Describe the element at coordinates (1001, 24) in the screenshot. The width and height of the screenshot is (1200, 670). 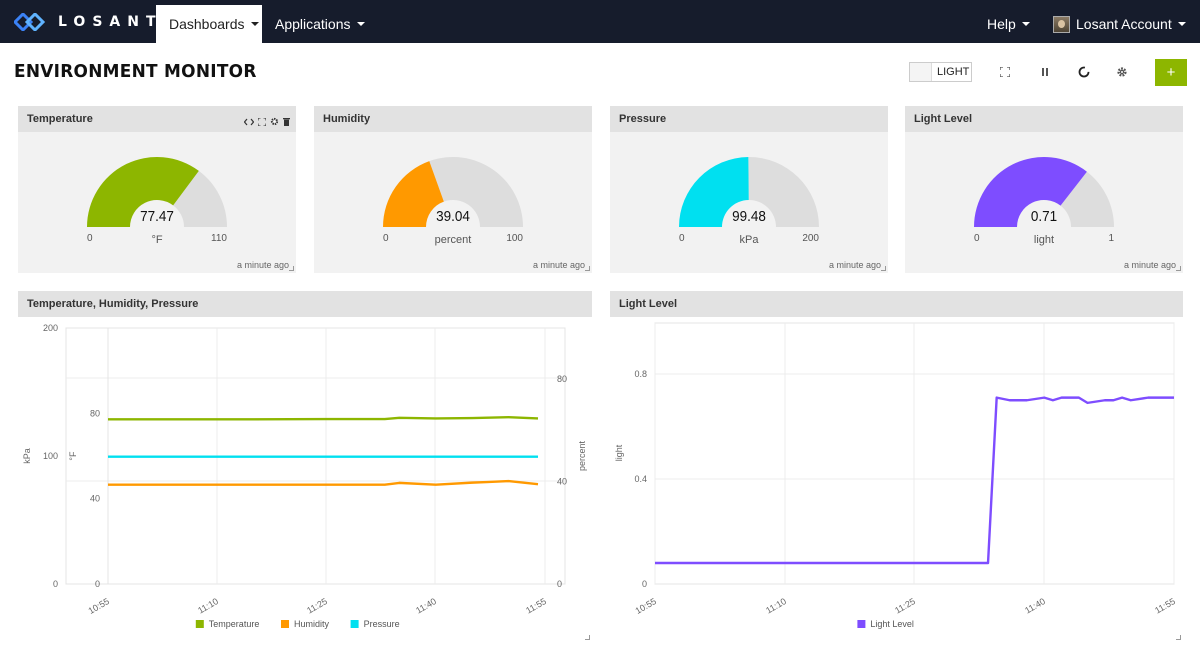
I see `nav-help-label: Help` at that location.